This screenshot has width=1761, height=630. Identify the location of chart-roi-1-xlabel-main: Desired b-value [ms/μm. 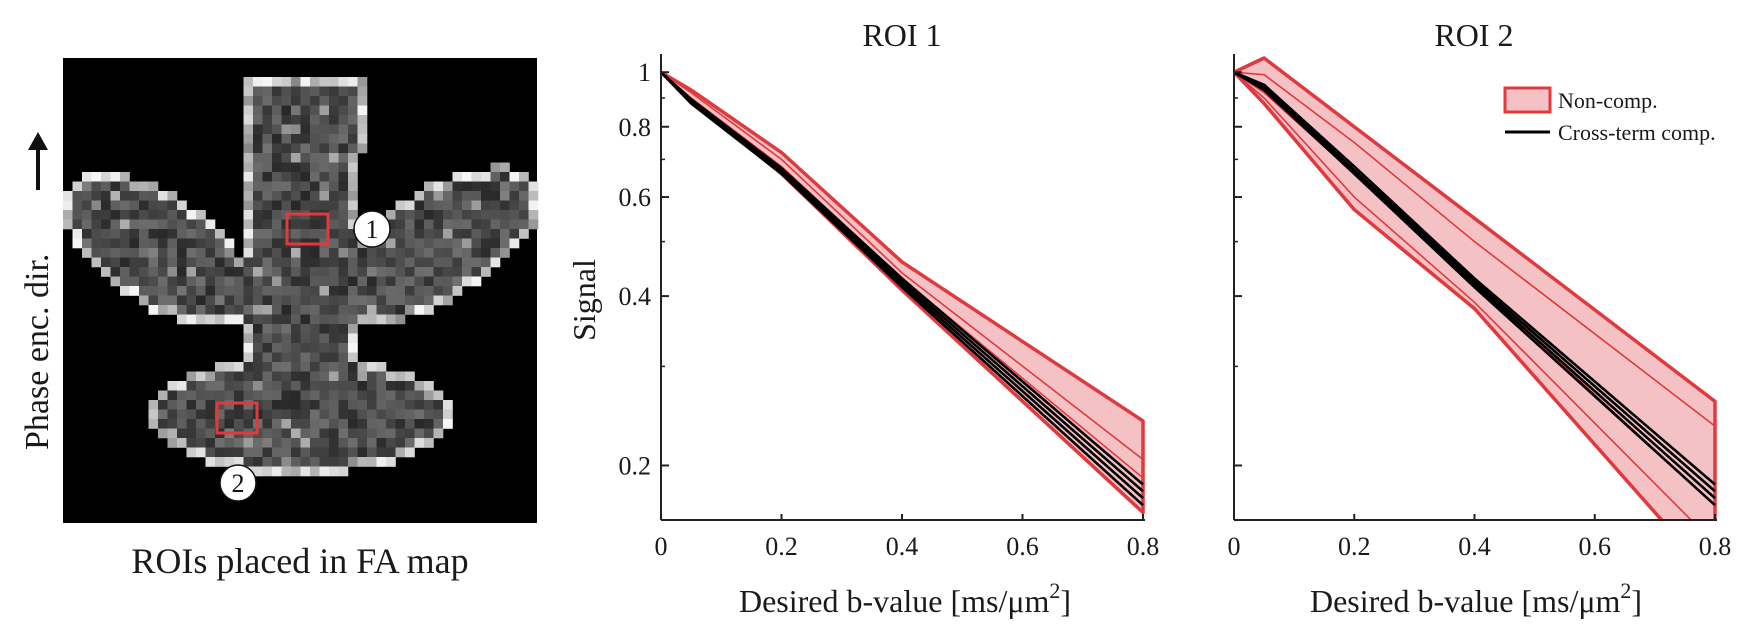
(894, 601).